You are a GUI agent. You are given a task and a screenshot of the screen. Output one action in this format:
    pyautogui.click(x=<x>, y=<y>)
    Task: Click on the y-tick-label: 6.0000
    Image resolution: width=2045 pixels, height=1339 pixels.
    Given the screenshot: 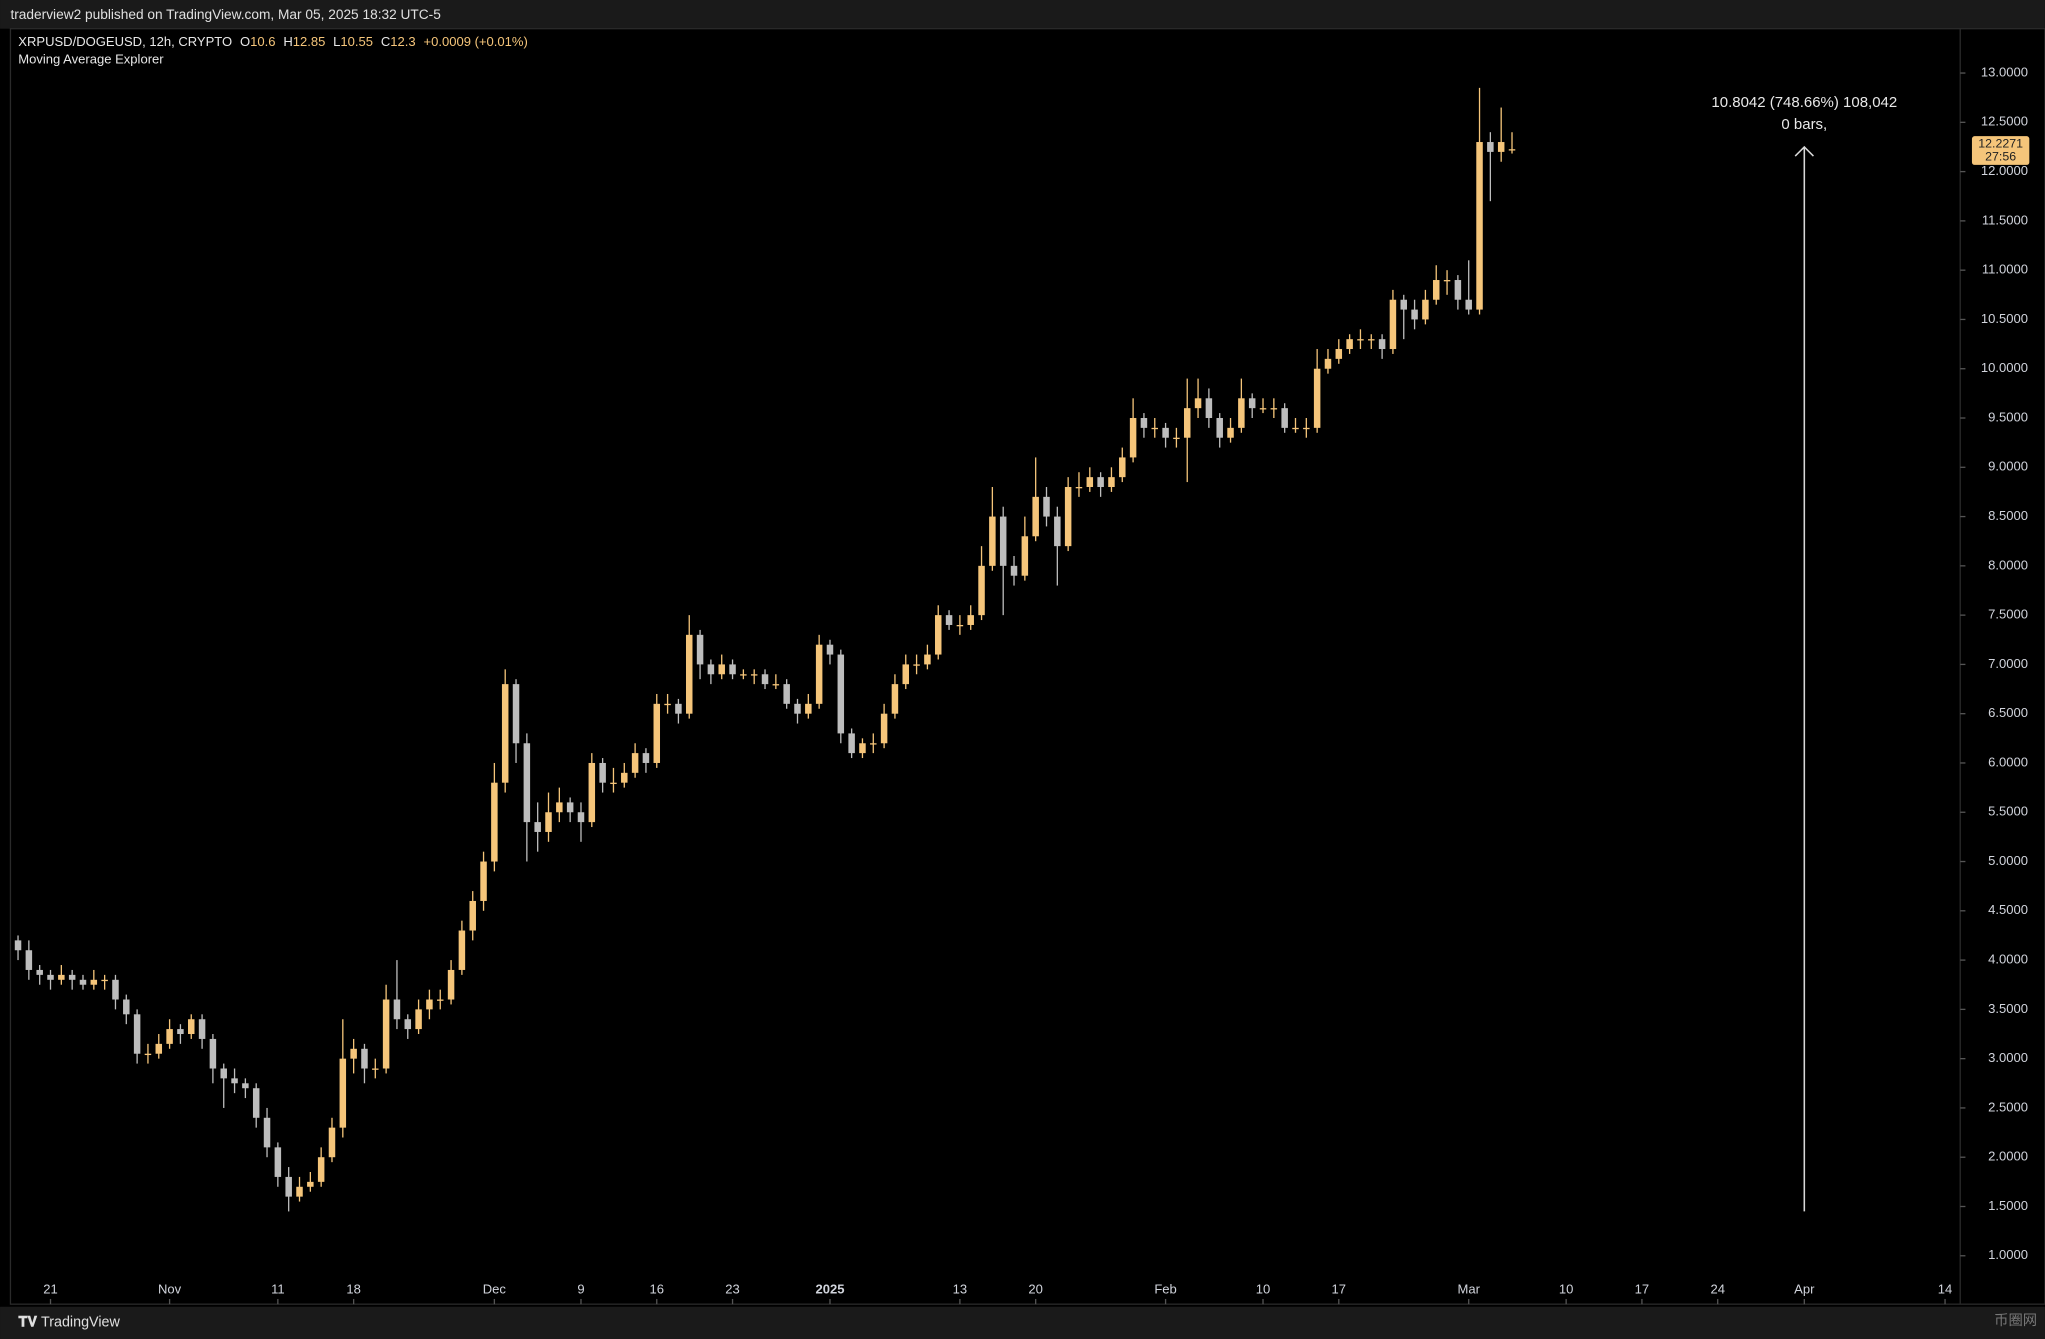 What is the action you would take?
    pyautogui.click(x=2008, y=761)
    